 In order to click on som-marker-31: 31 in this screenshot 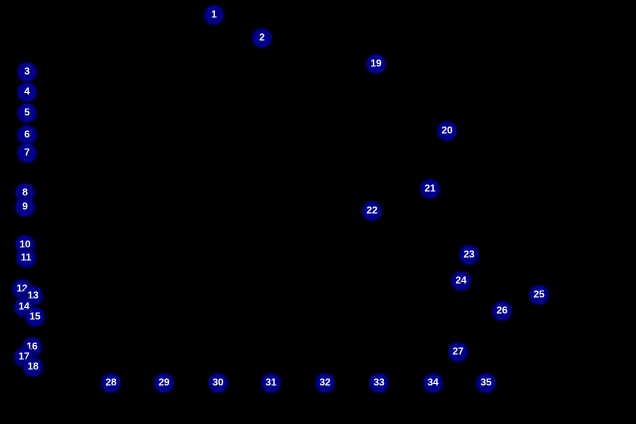, I will do `click(271, 383)`.